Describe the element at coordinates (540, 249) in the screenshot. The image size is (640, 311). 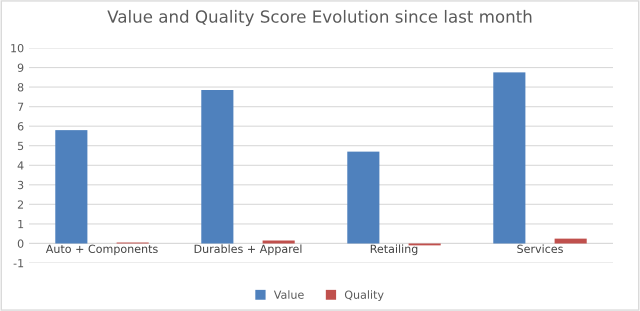
I see `x-tick-label: Services` at that location.